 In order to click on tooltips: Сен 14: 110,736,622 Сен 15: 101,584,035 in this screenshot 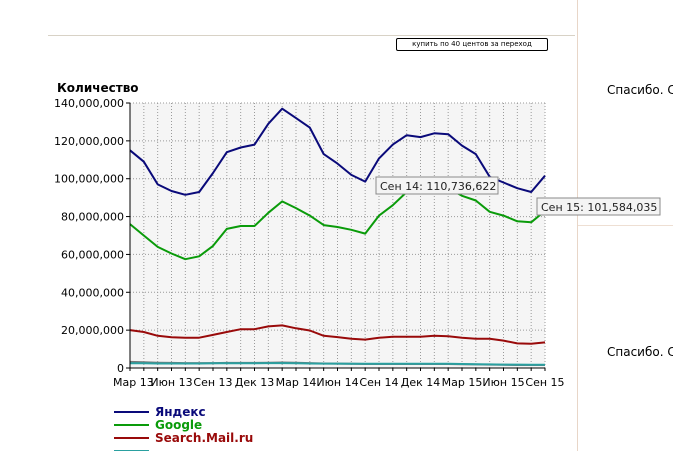, I will do `click(518, 196)`.